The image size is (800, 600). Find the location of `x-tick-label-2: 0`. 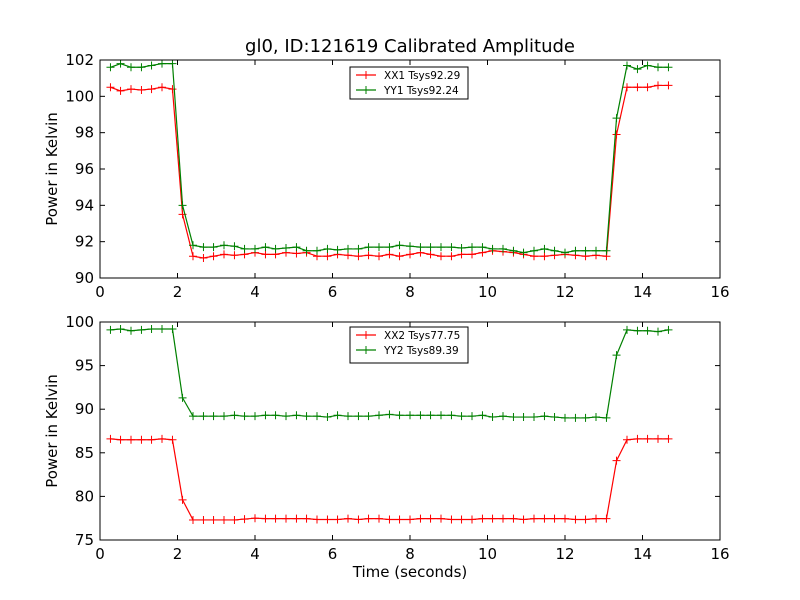

x-tick-label-2: 0 is located at coordinates (100, 554).